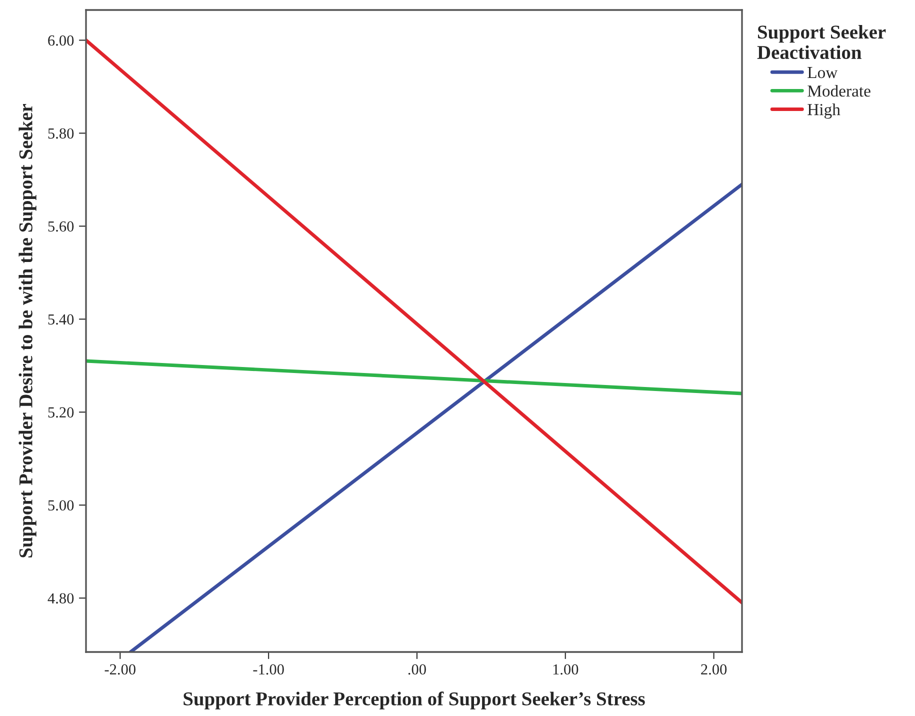  I want to click on legend-label: Moderate, so click(839, 90).